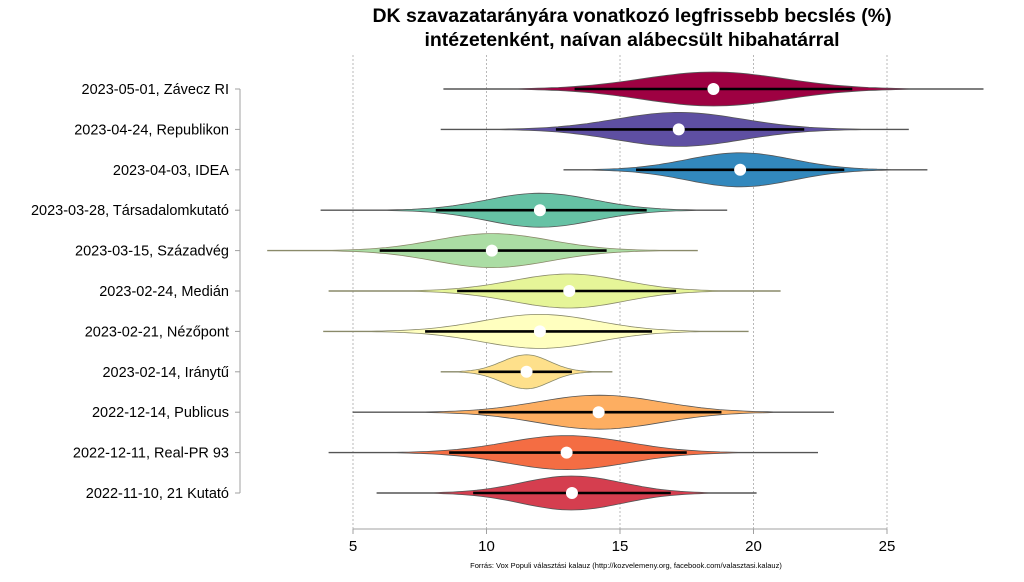 This screenshot has height=582, width=1024. What do you see at coordinates (151, 454) in the screenshot?
I see `y-tick-label: 2022-12-11, Real-PR 93` at bounding box center [151, 454].